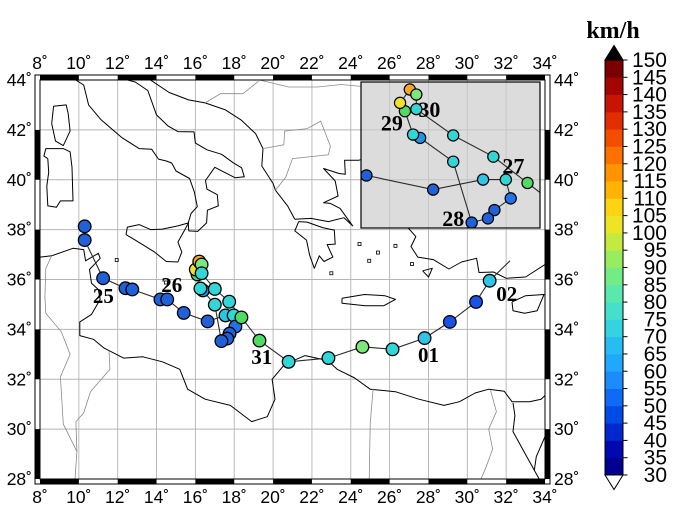 The height and width of the screenshot is (525, 700). Describe the element at coordinates (655, 250) in the screenshot. I see `colorbar-tick-label: 95` at that location.